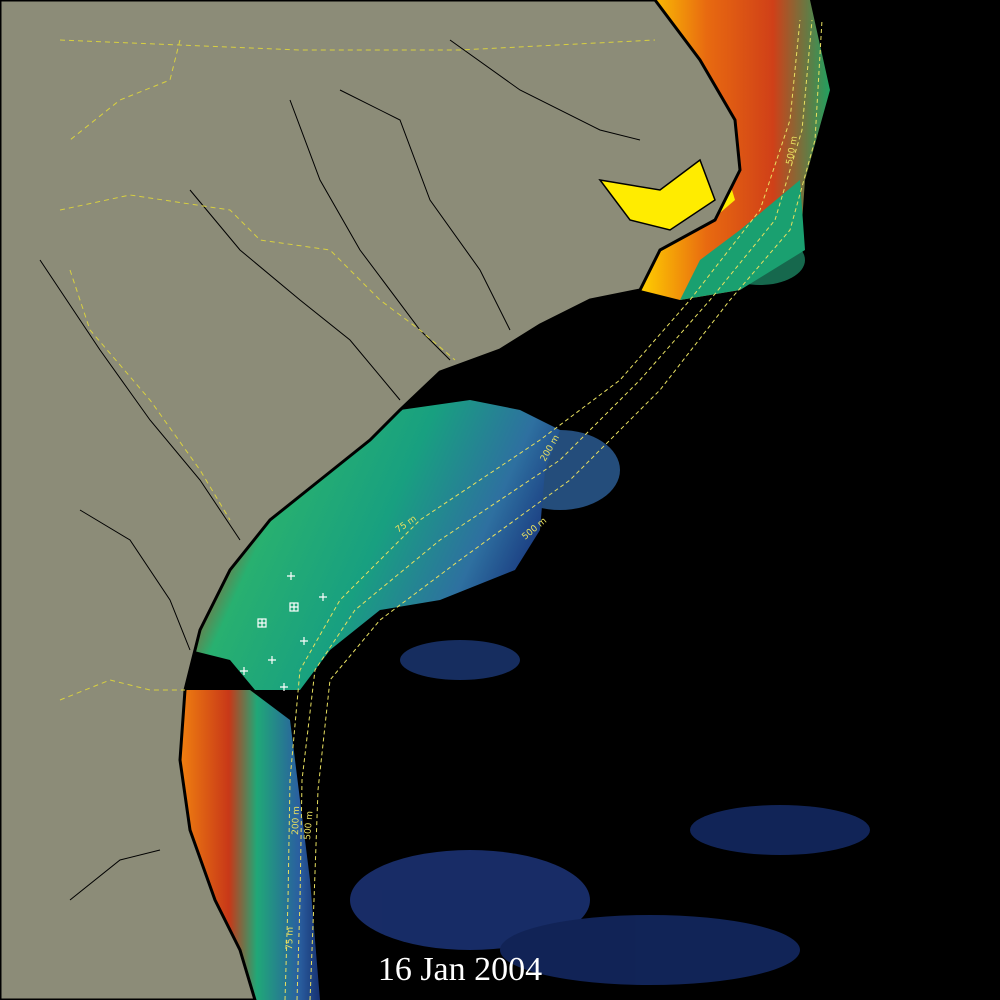 This screenshot has height=1000, width=1000. I want to click on shelf-south, so click(375, 545).